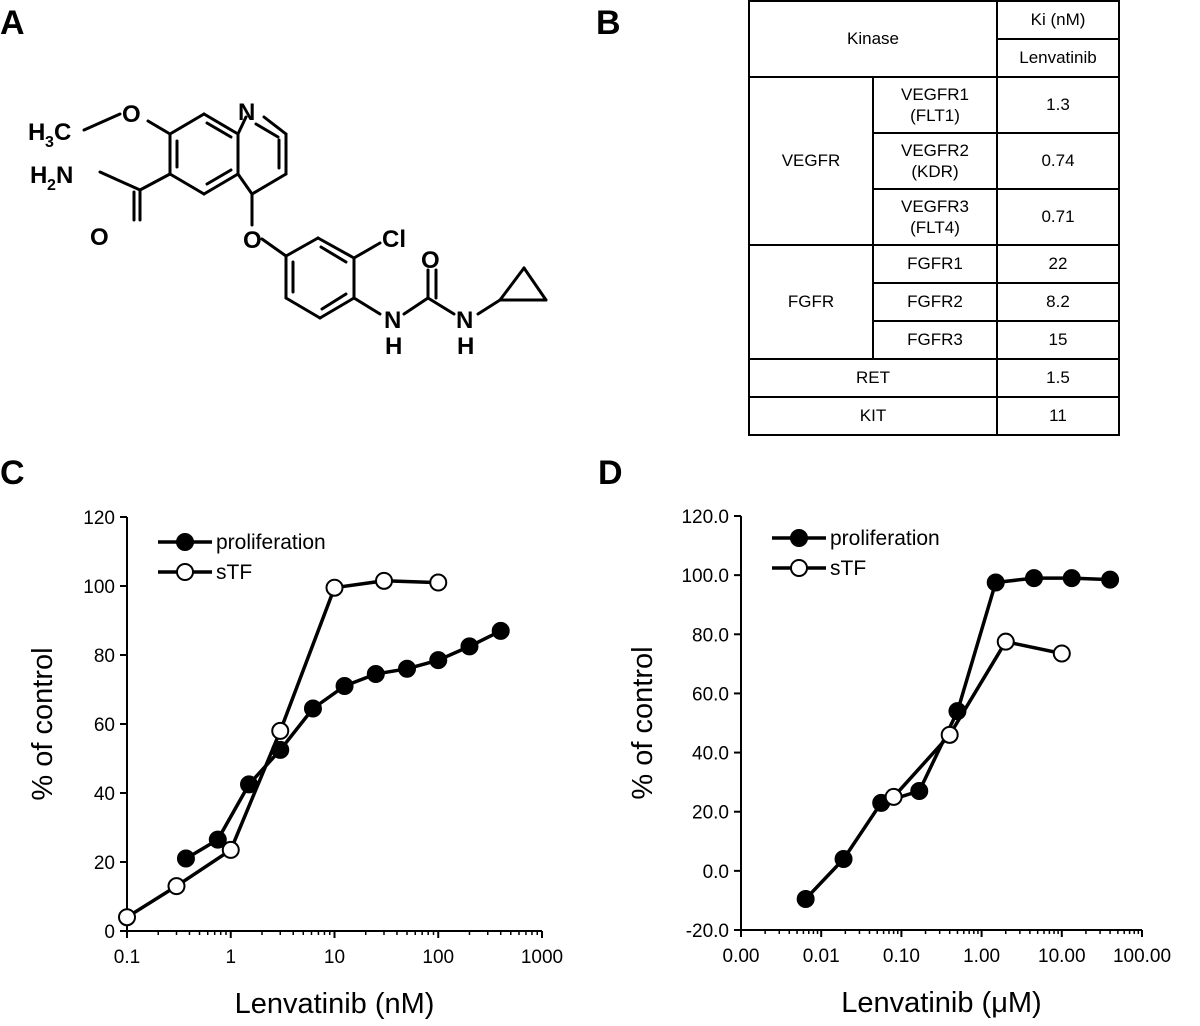 This screenshot has width=1200, height=1026. I want to click on structure-bonds, so click(315, 216).